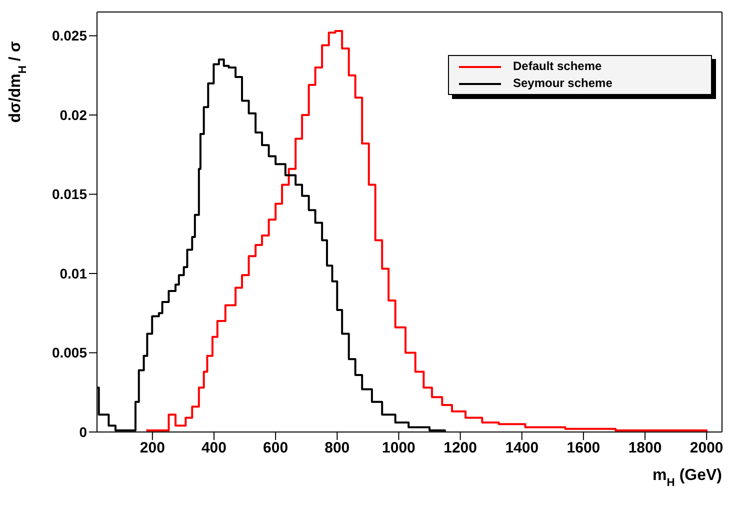  Describe the element at coordinates (70, 36) in the screenshot. I see `y-tick-label: 0.025` at that location.